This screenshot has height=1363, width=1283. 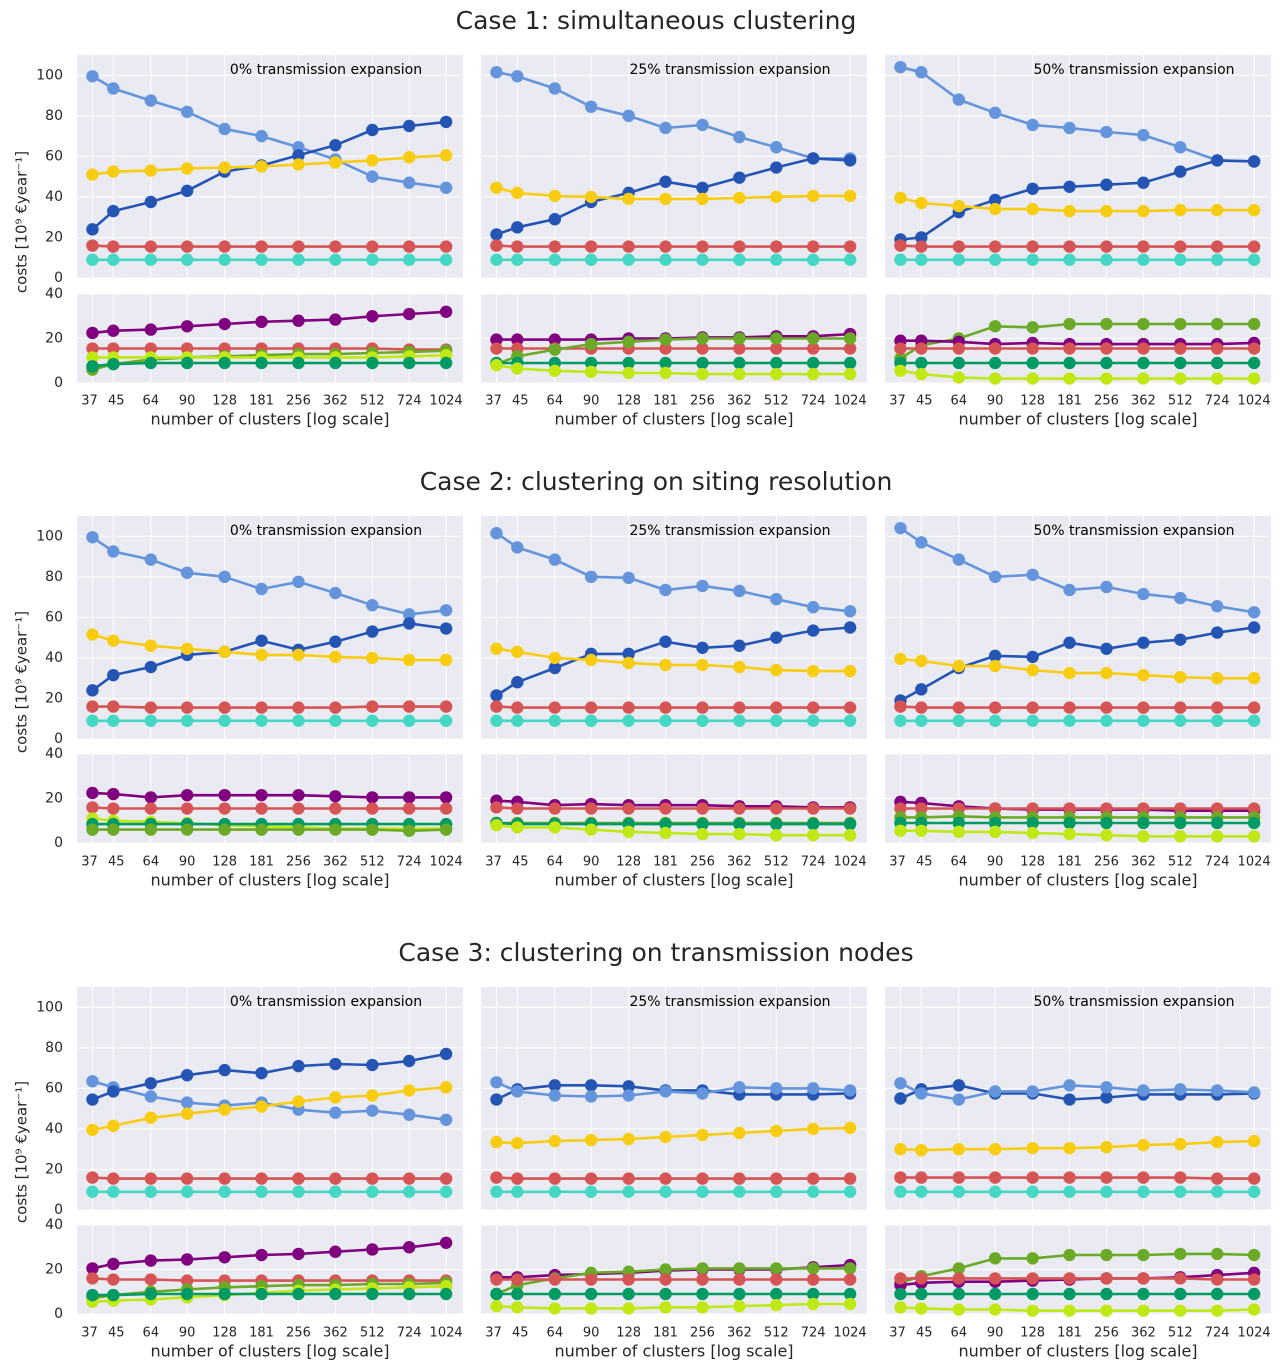 I want to click on y-tick-label: 60, so click(x=54, y=617).